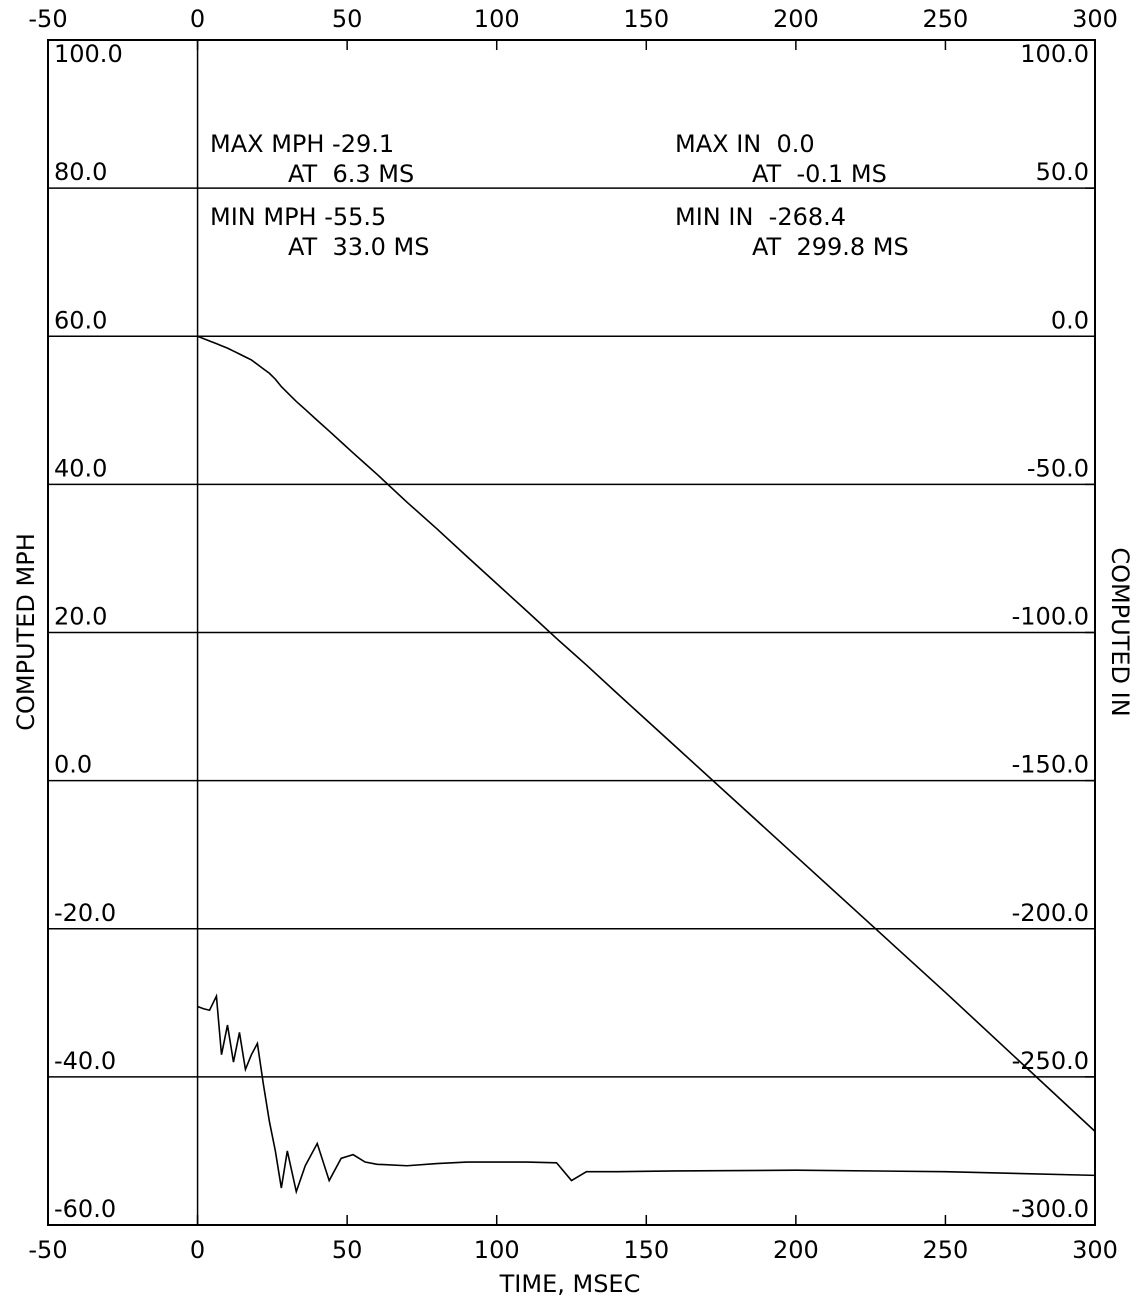 The height and width of the screenshot is (1304, 1137). What do you see at coordinates (1062, 172) in the screenshot?
I see `y2-tick-label: 50.0` at bounding box center [1062, 172].